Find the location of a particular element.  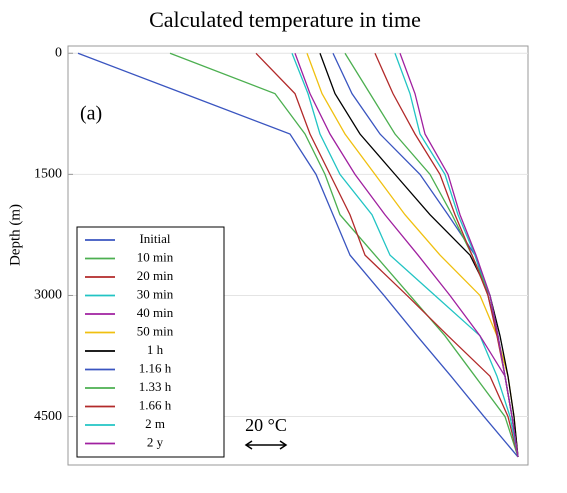

y-tick-label: 4500 is located at coordinates (48, 416).